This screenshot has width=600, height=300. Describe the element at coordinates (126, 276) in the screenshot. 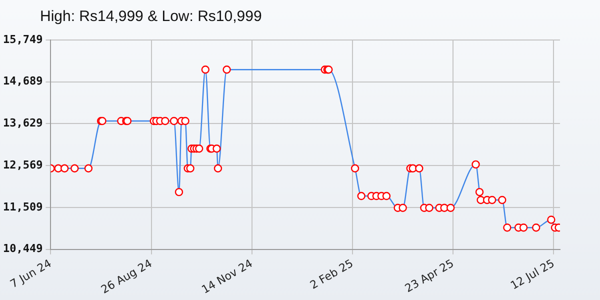

I see `x-tick-label: 26 Aug 24` at that location.